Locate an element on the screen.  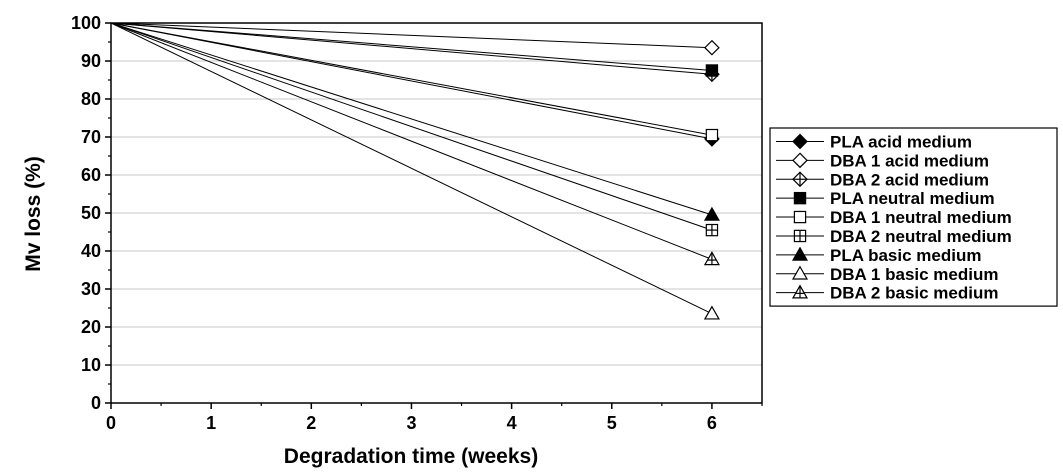
series-line-dba-1-neutral-medium is located at coordinates (411, 79).